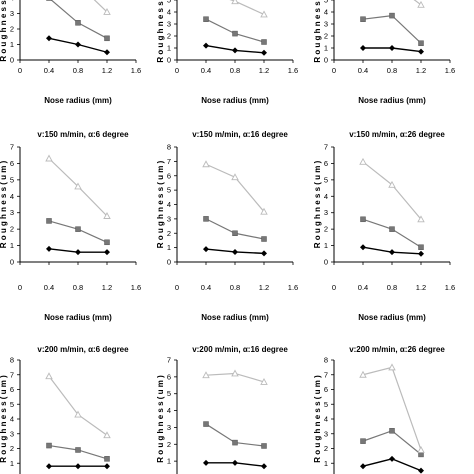  I want to click on chart-title: v:200 m/min, α:16 degree, so click(240, 349).